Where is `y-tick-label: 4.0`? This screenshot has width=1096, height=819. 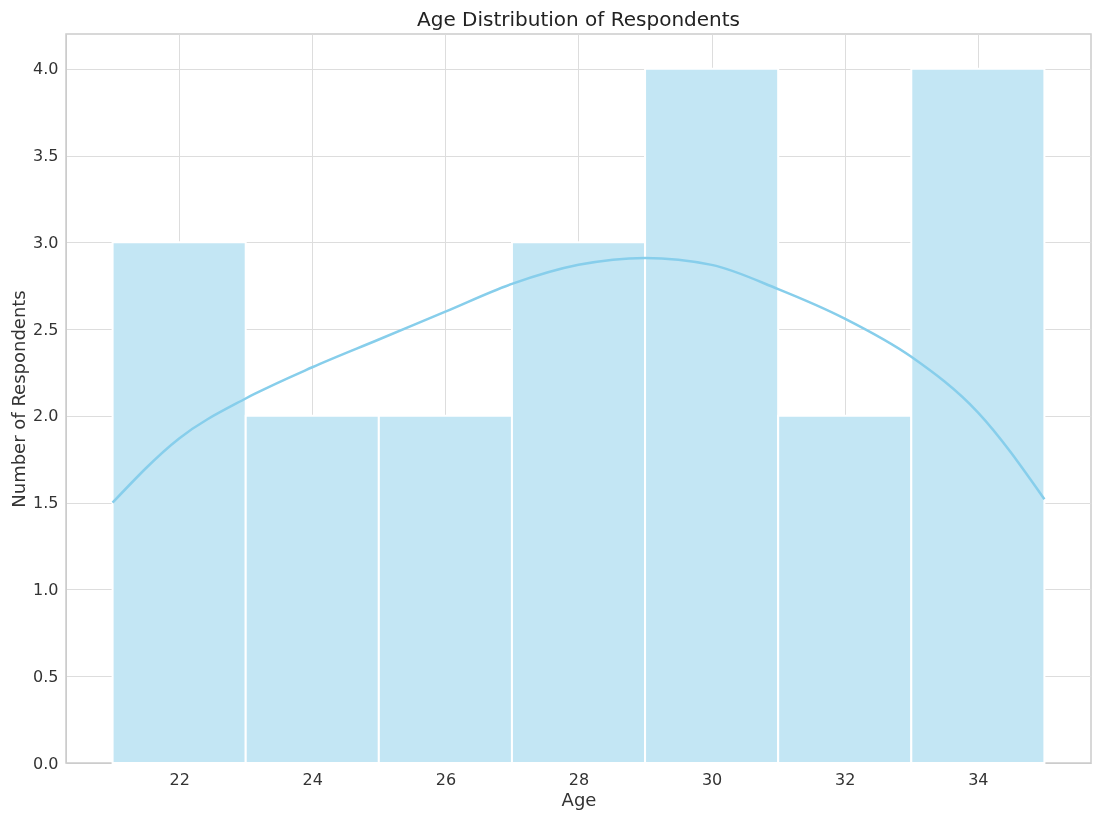
y-tick-label: 4.0 is located at coordinates (46, 69).